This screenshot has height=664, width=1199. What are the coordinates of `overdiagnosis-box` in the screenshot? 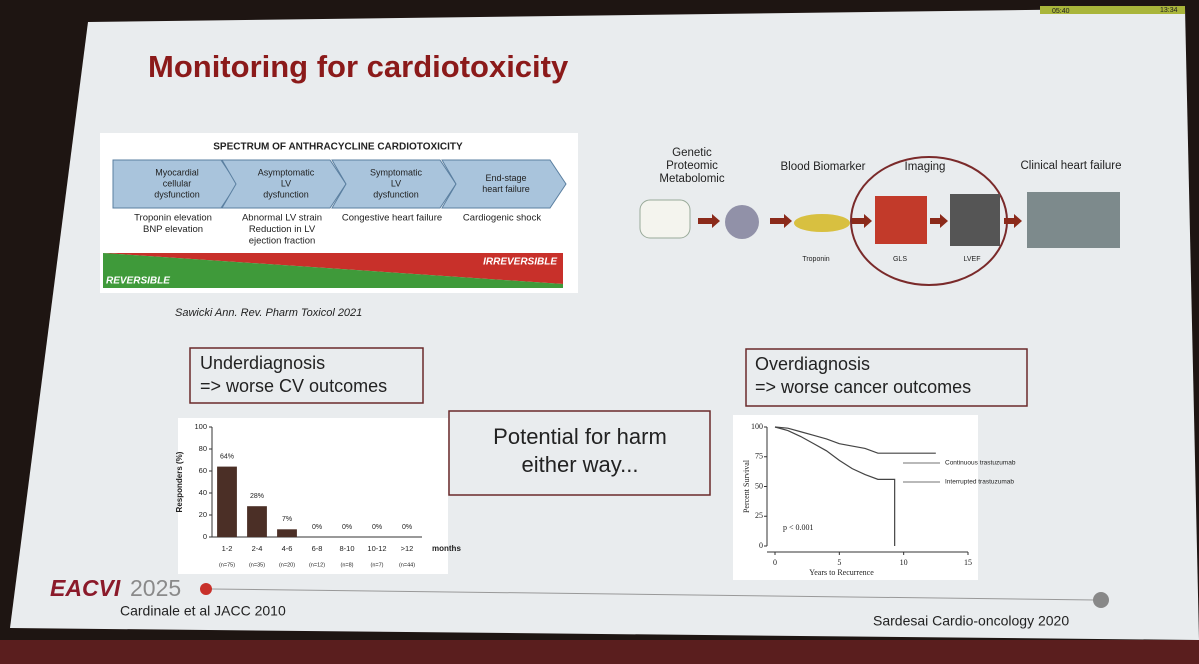 It's located at (886, 377).